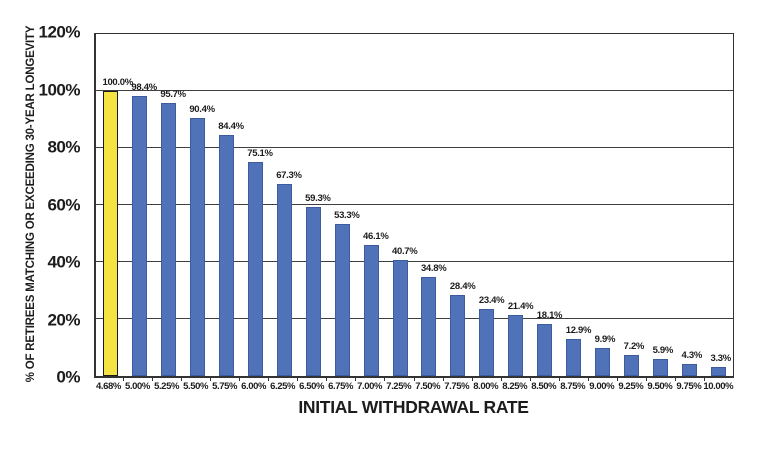 Image resolution: width=768 pixels, height=454 pixels. I want to click on bar-slot: 53.3%, so click(344, 205).